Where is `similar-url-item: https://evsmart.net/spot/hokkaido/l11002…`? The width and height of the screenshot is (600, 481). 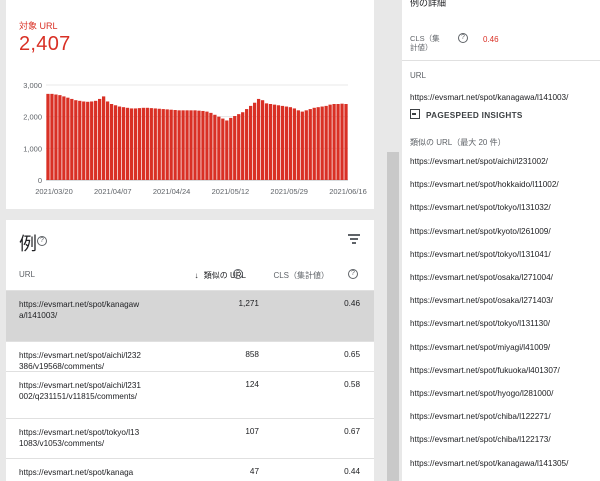 similar-url-item: https://evsmart.net/spot/hokkaido/l11002… is located at coordinates (484, 185).